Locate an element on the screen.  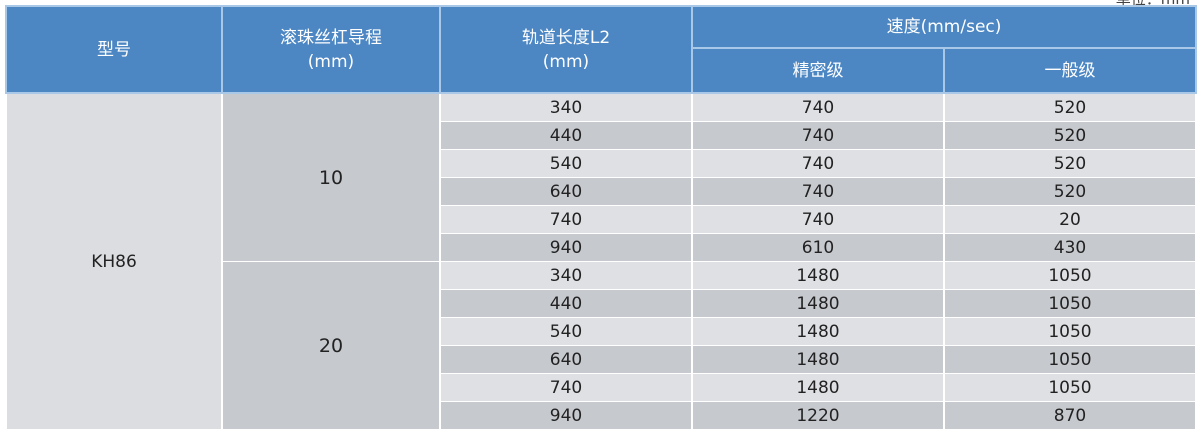
table-row: 440 740 520 is located at coordinates (601, 135).